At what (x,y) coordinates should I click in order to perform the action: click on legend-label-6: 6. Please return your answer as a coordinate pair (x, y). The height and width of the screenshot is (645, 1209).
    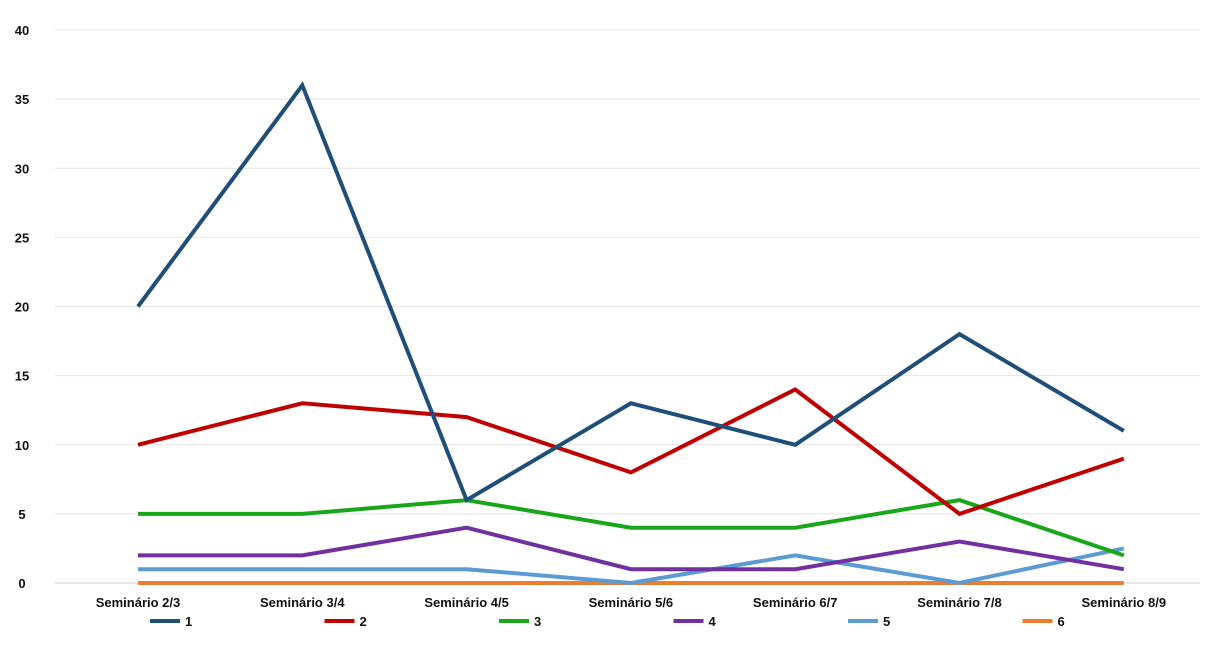
    Looking at the image, I should click on (1061, 621).